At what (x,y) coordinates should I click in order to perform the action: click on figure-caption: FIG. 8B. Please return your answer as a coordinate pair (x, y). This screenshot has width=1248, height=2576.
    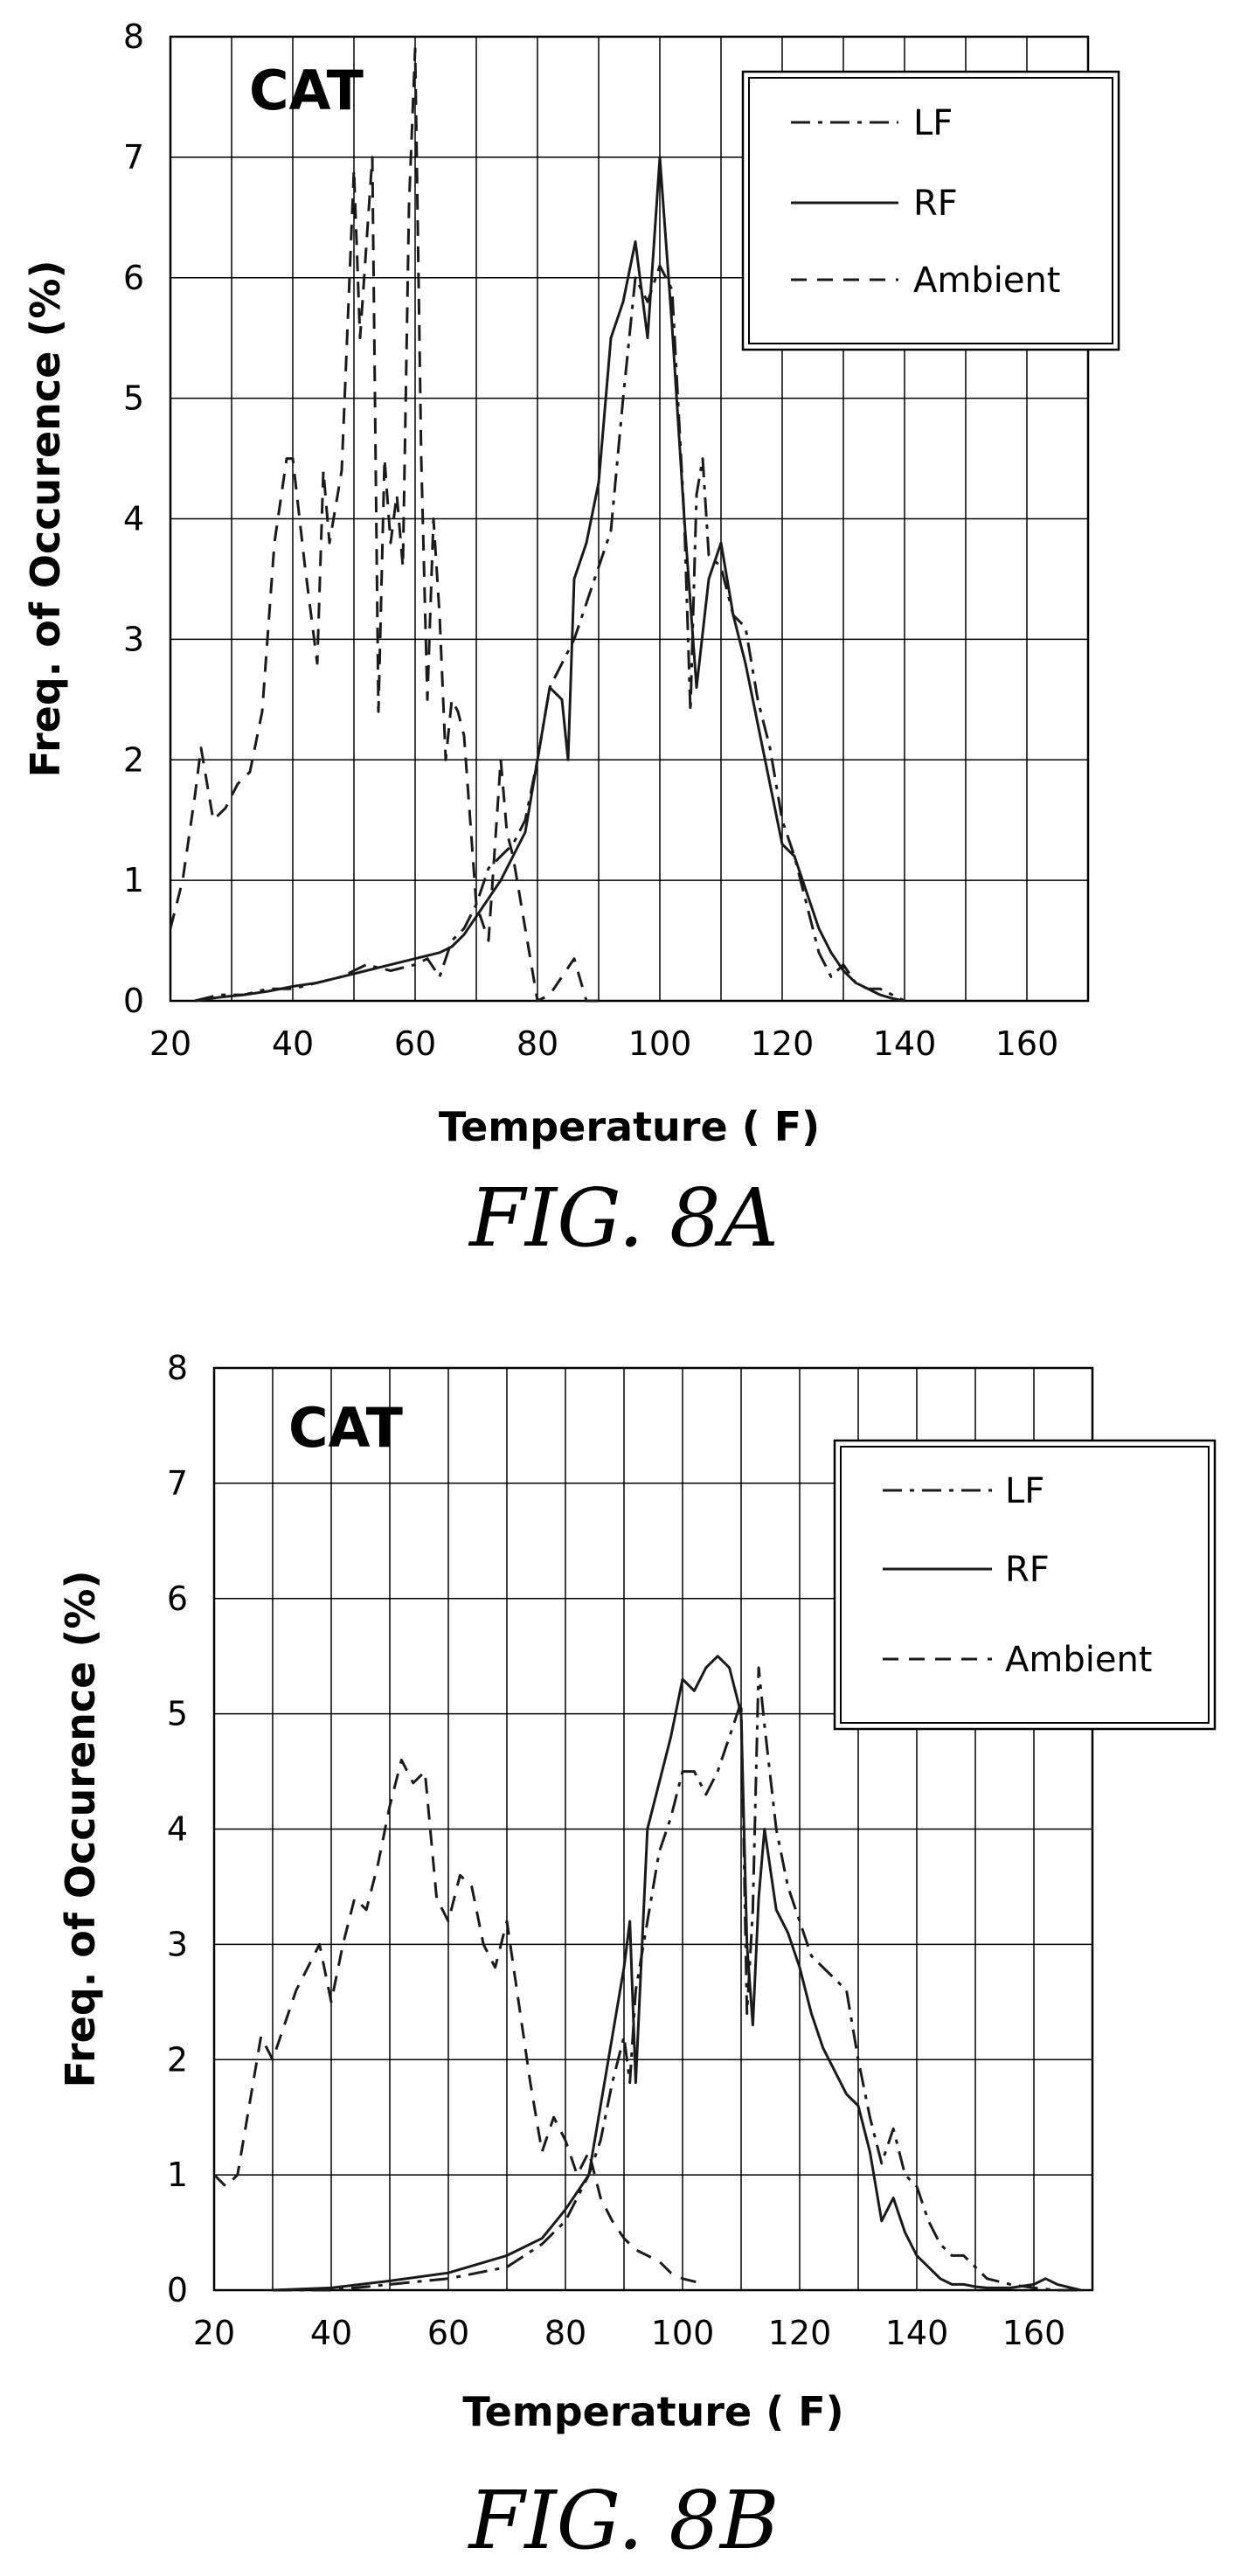
    Looking at the image, I should click on (623, 2520).